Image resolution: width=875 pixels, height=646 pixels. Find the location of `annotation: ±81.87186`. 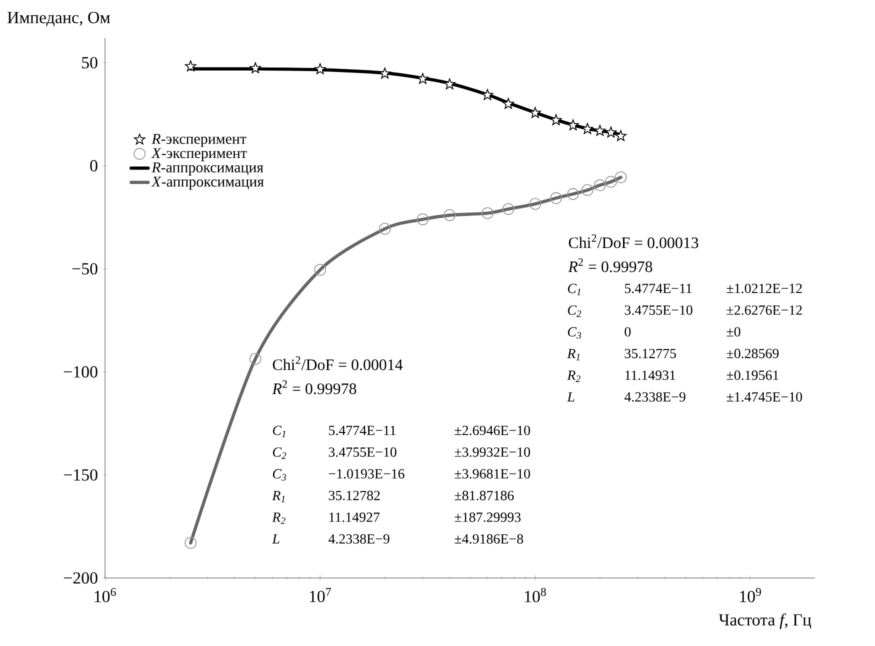

annotation: ±81.87186 is located at coordinates (484, 495).